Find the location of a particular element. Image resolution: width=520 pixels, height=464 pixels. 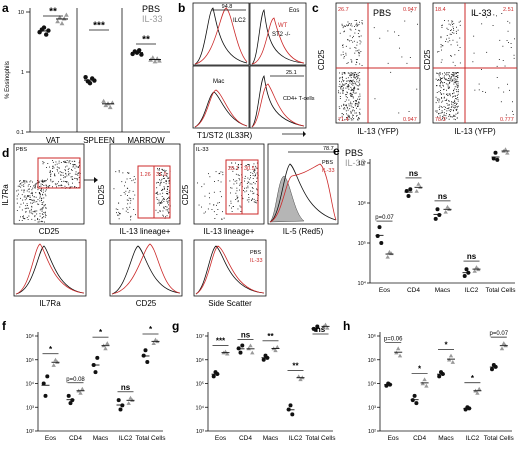

sig-text: ns is located at coordinates (246, 334).